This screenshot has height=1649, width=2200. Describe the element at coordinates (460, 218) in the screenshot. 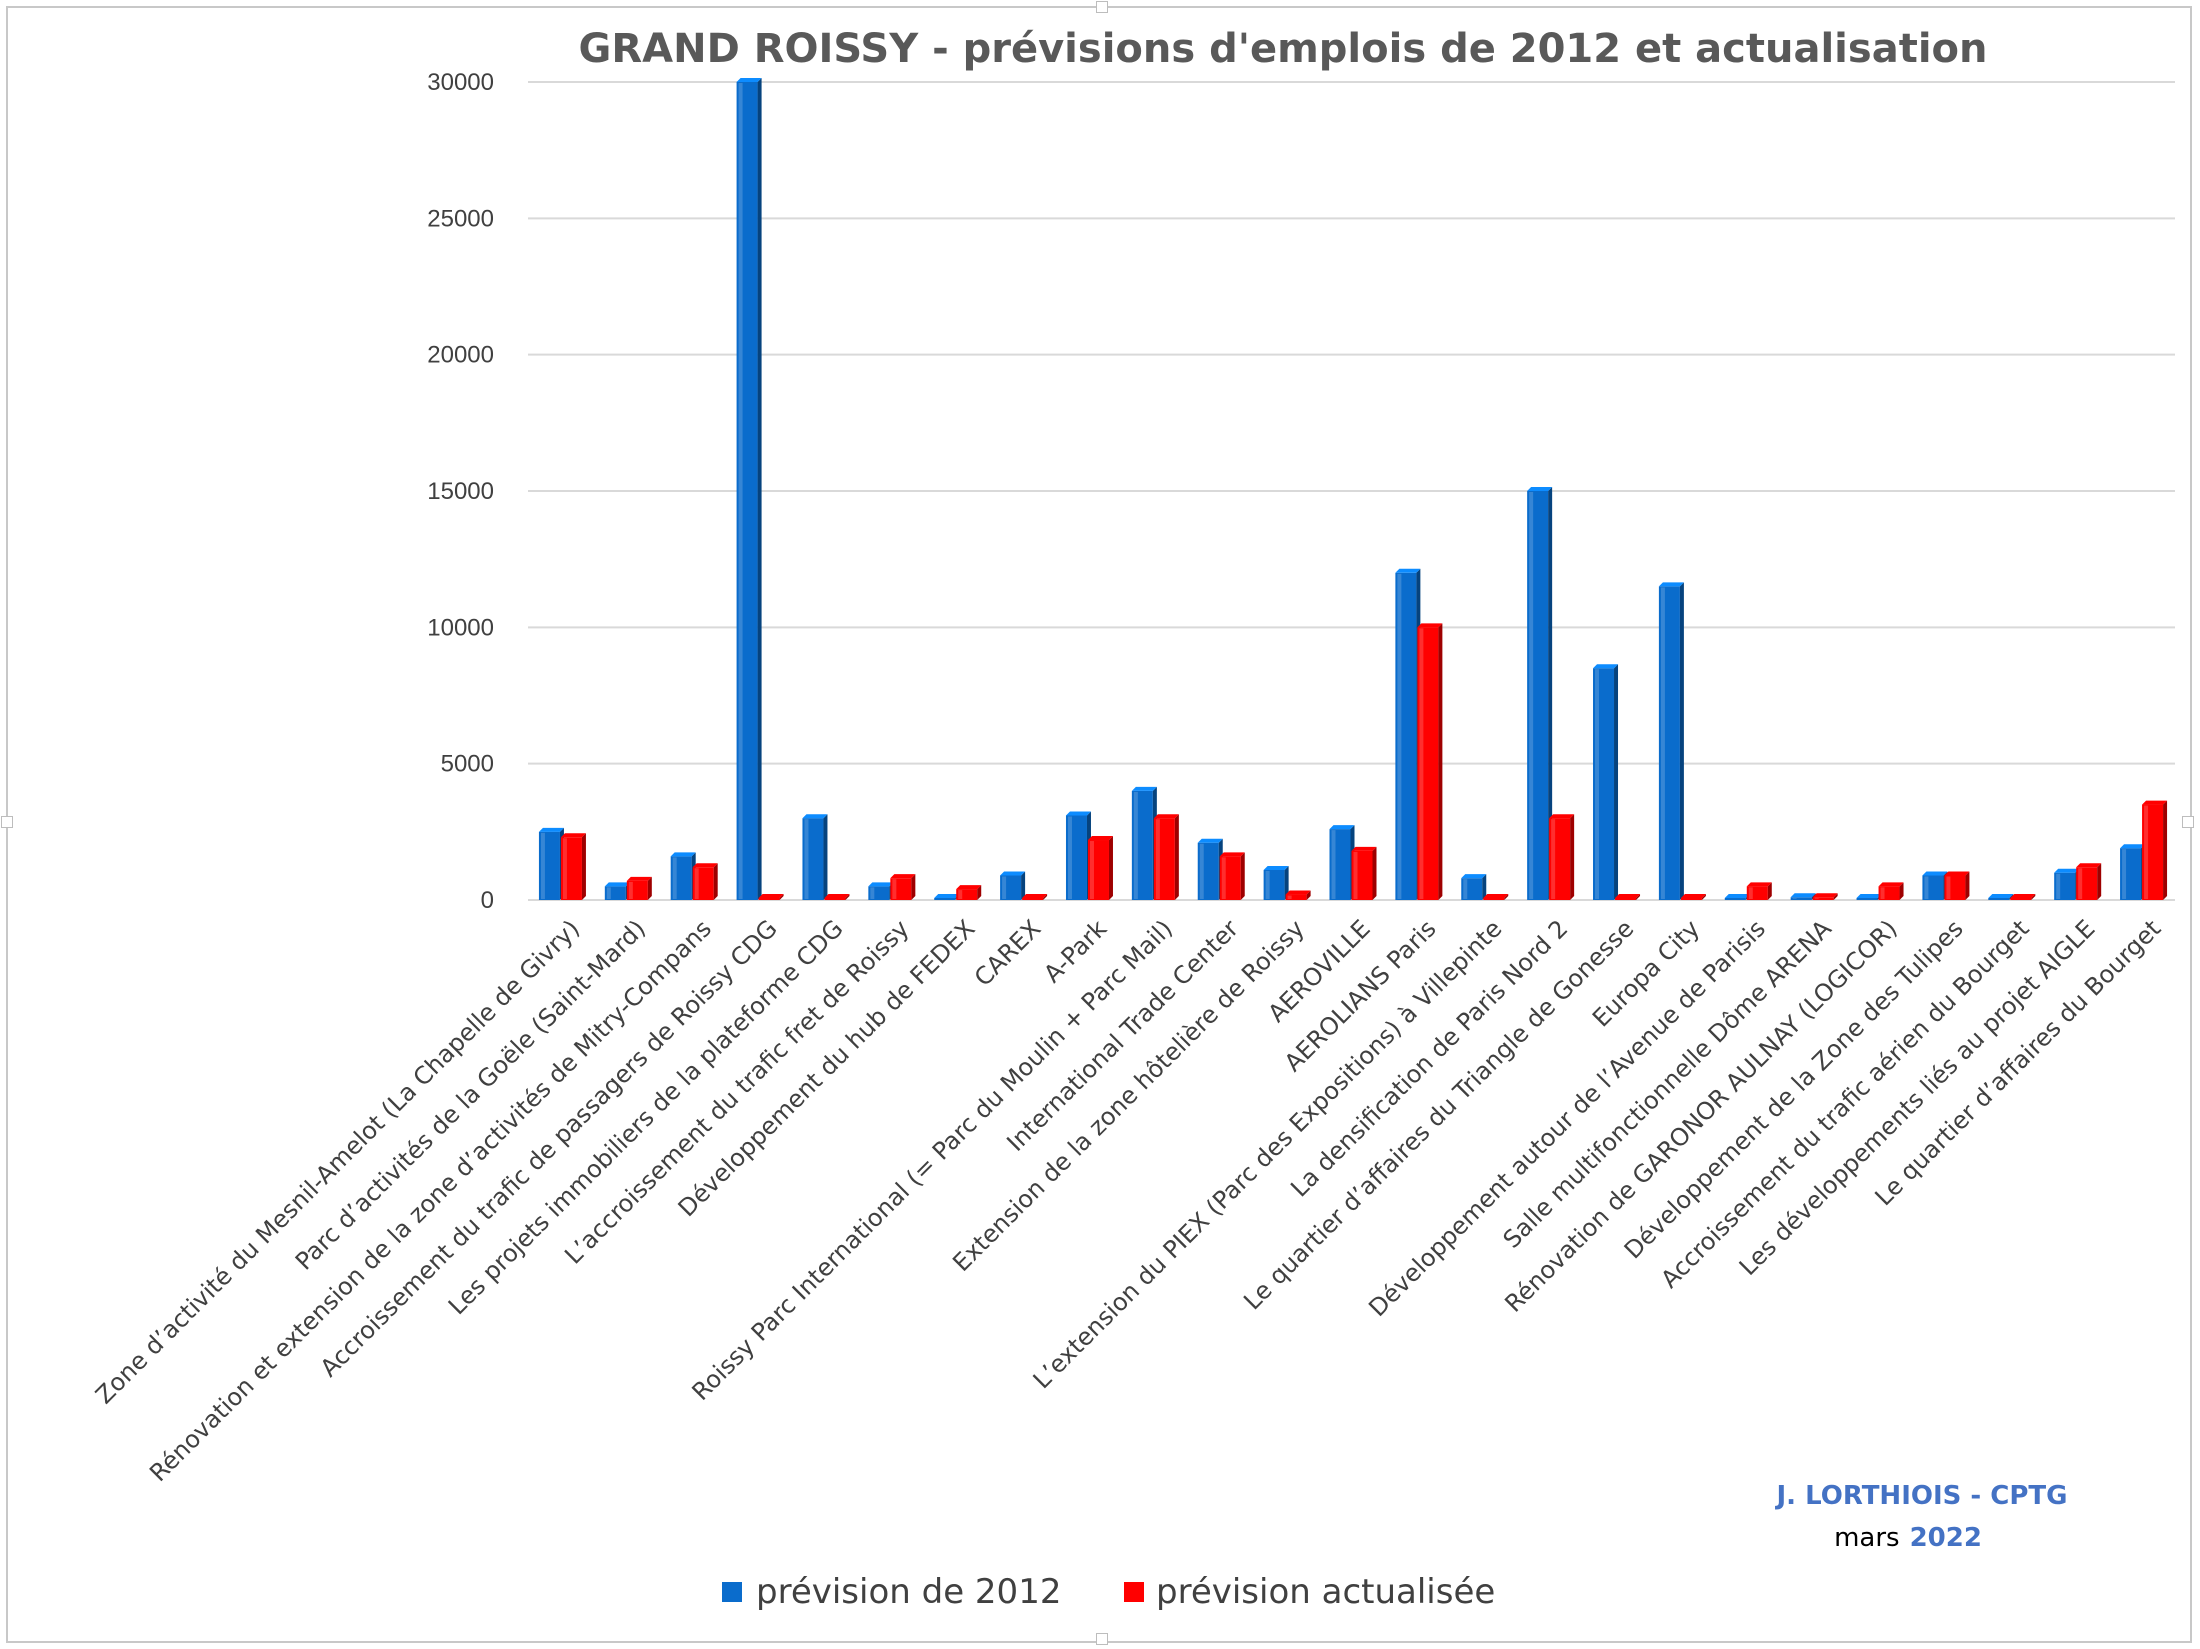

I see `y-tick-label: 25000` at that location.